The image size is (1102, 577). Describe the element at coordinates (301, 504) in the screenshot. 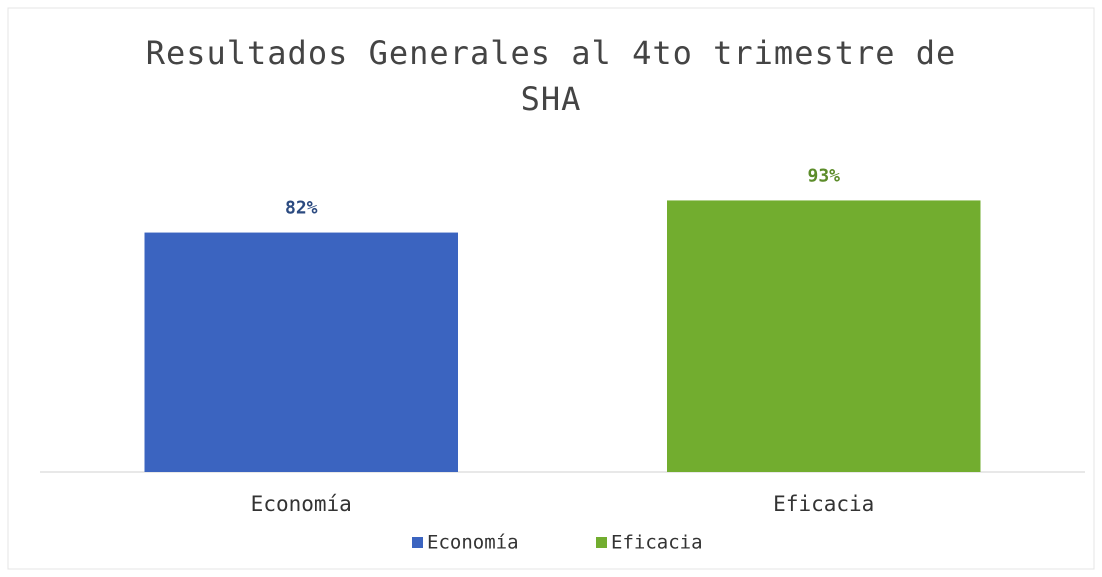

I see `x-tick-label: Economía` at that location.